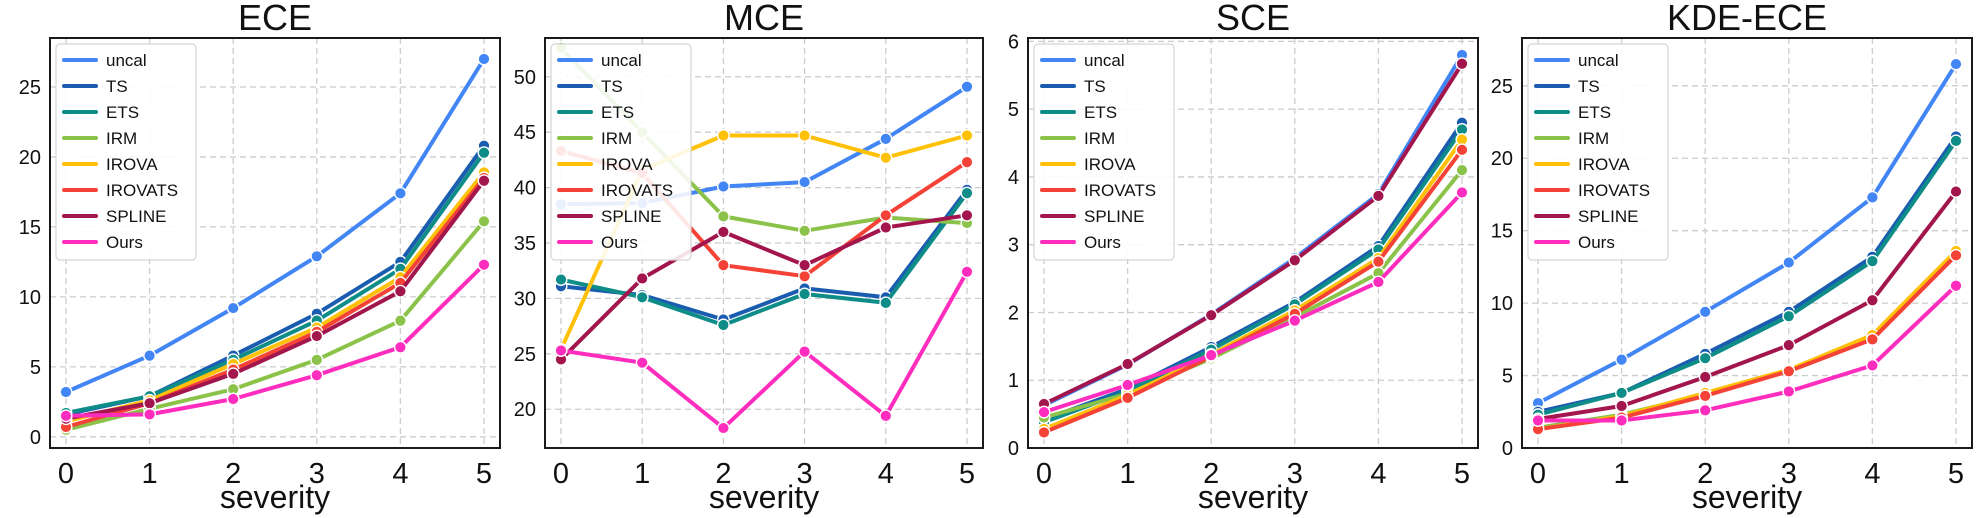  What do you see at coordinates (1104, 60) in the screenshot?
I see `legend-label-uncal: uncal` at bounding box center [1104, 60].